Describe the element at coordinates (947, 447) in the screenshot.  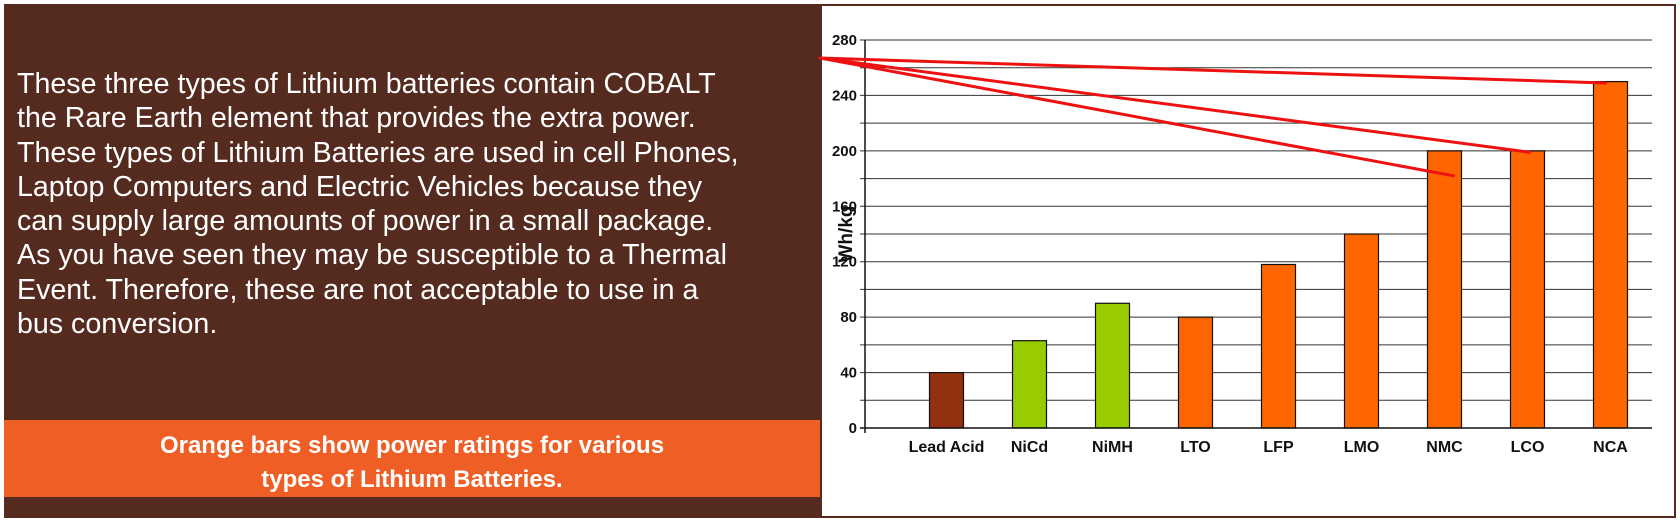
I see `x-tick-label: Lead Acid` at that location.